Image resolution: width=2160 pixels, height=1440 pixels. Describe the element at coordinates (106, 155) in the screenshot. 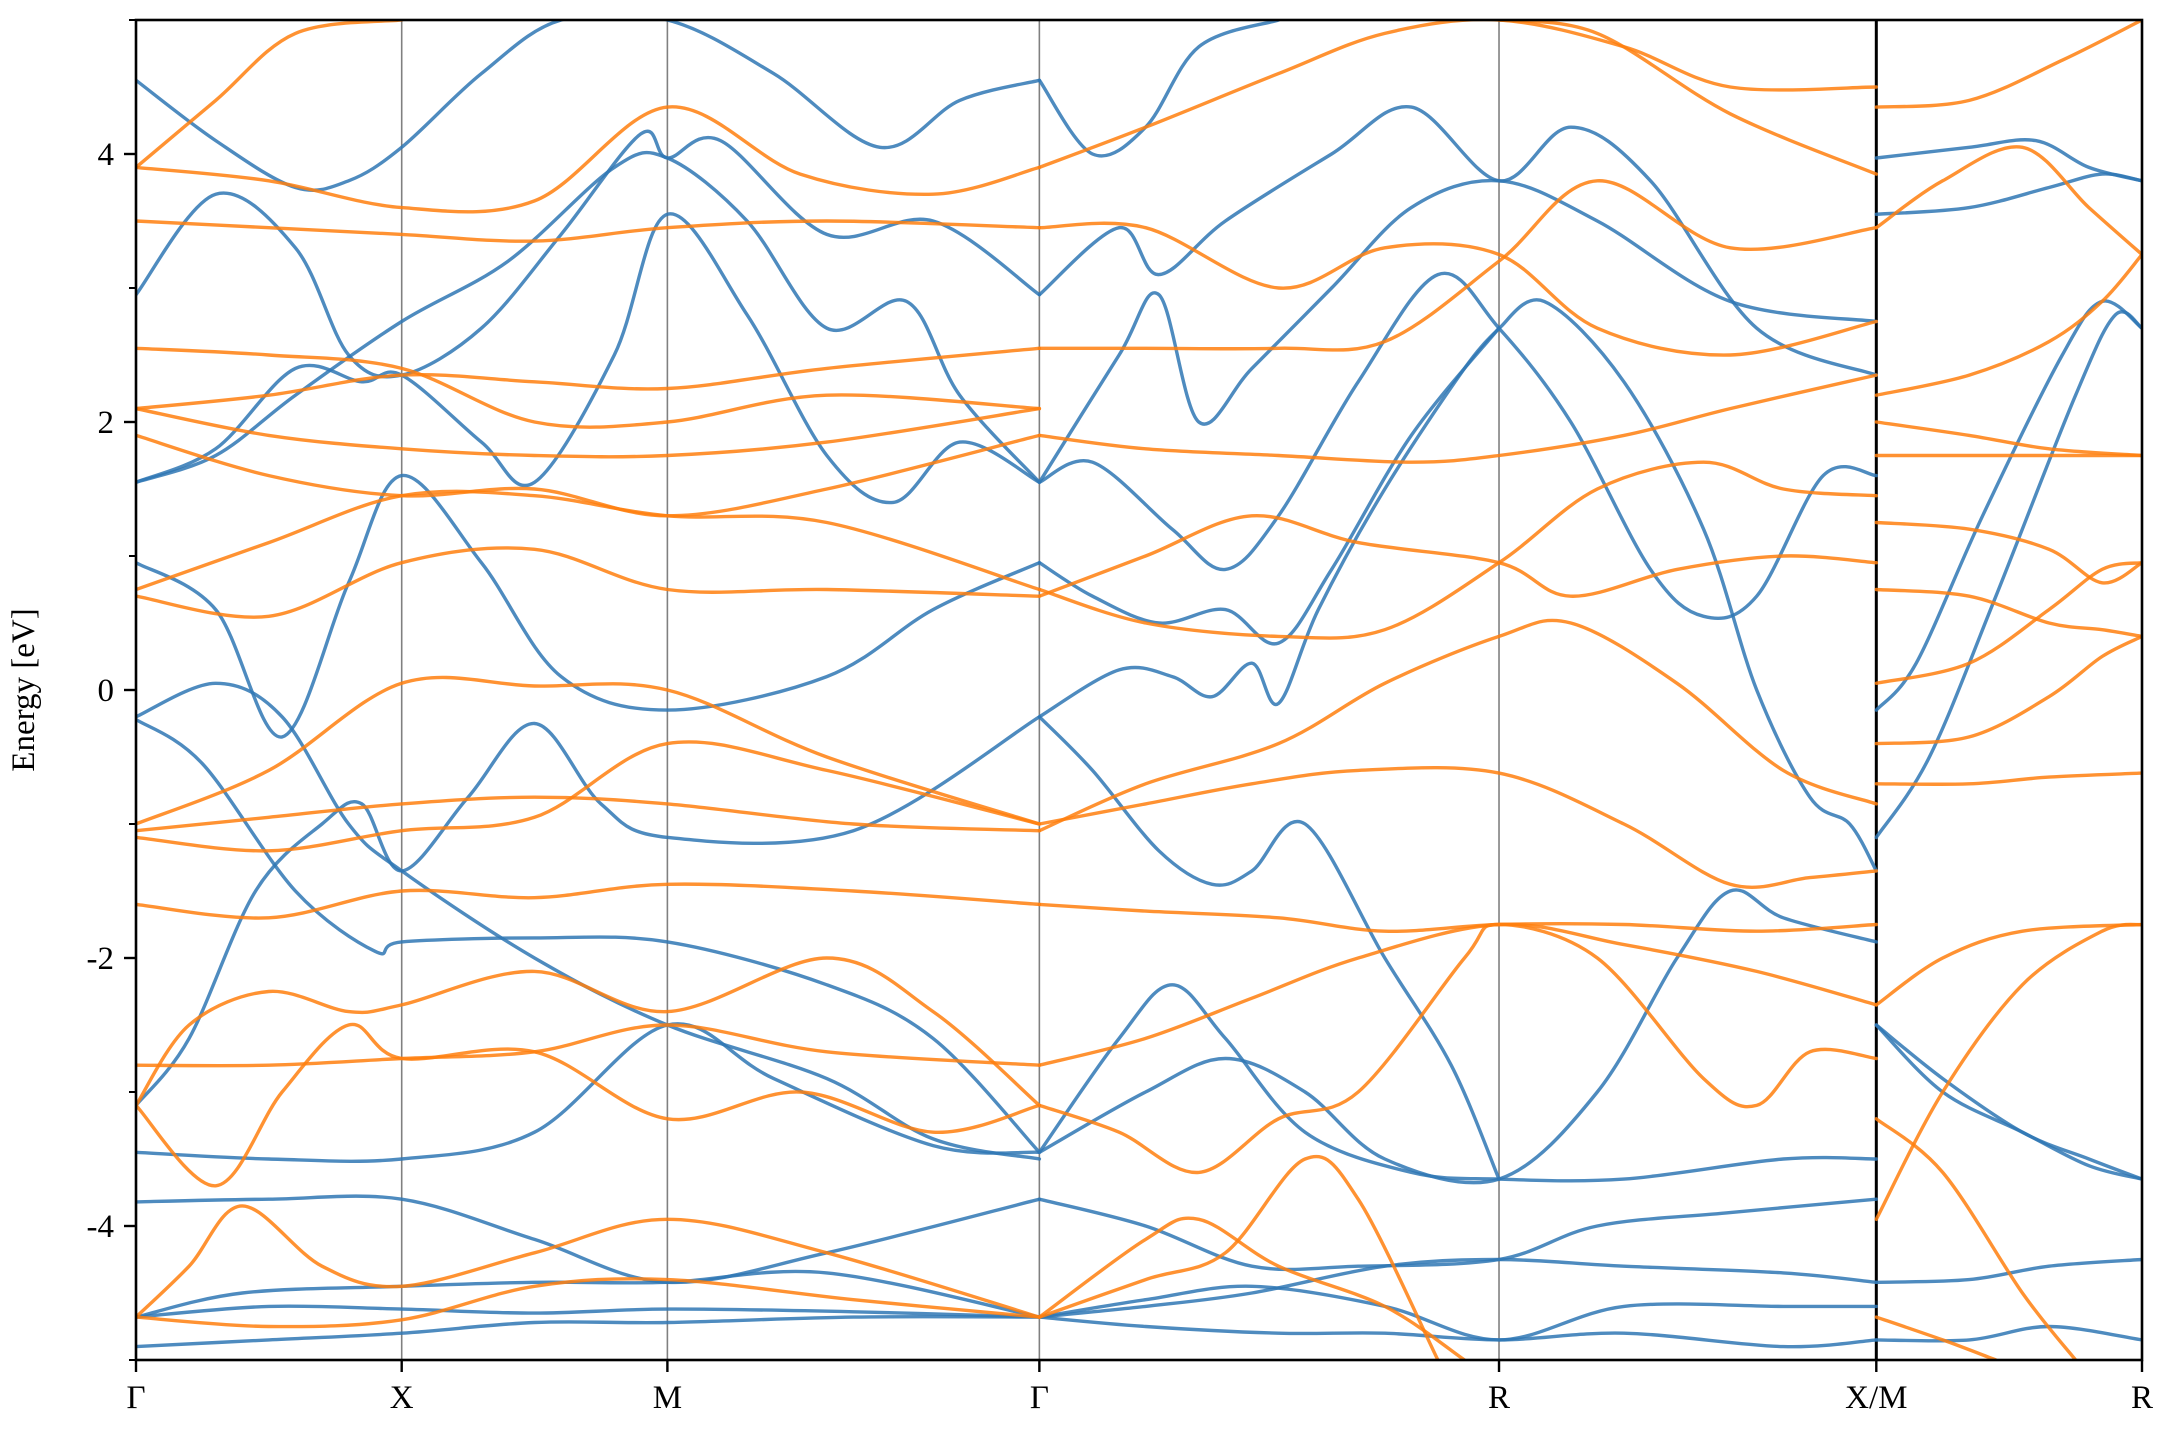

I see `y-tick-label: 4` at that location.